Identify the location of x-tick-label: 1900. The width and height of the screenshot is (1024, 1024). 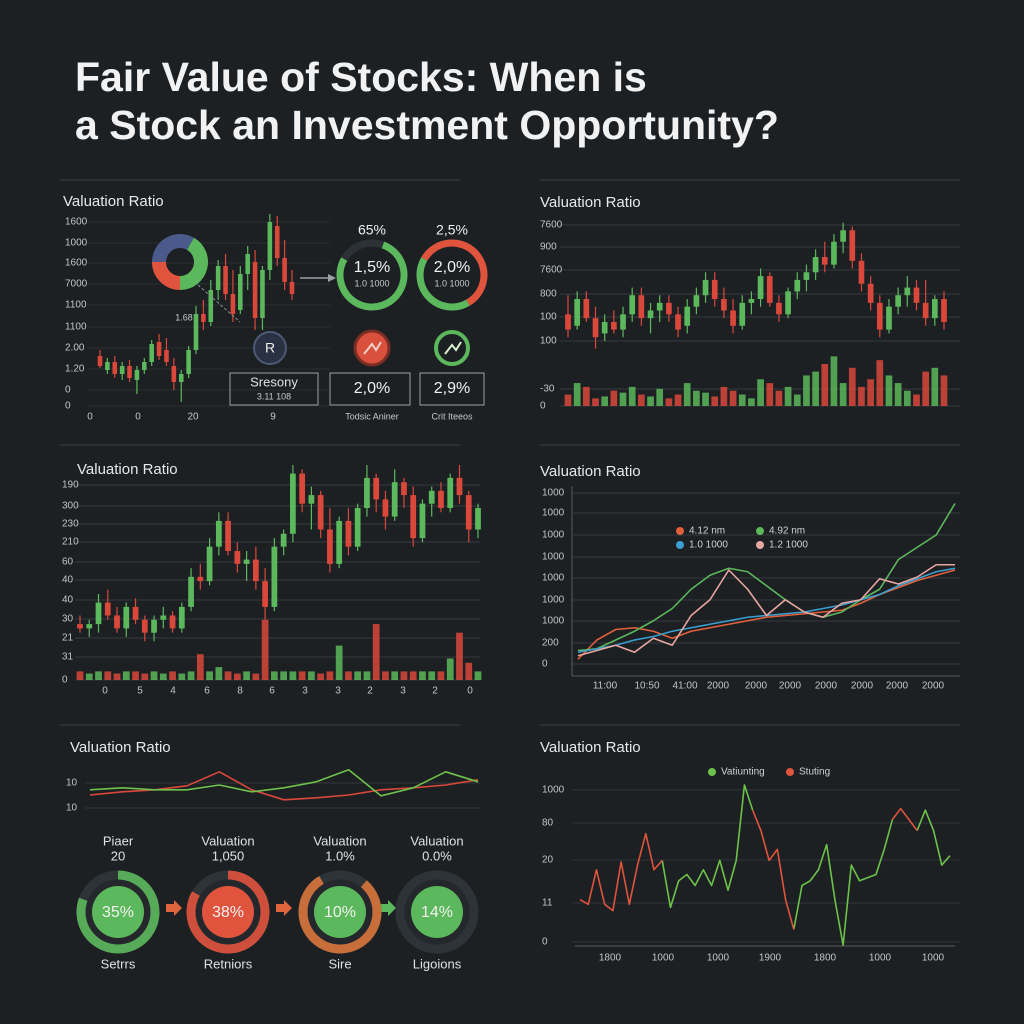
(770, 958).